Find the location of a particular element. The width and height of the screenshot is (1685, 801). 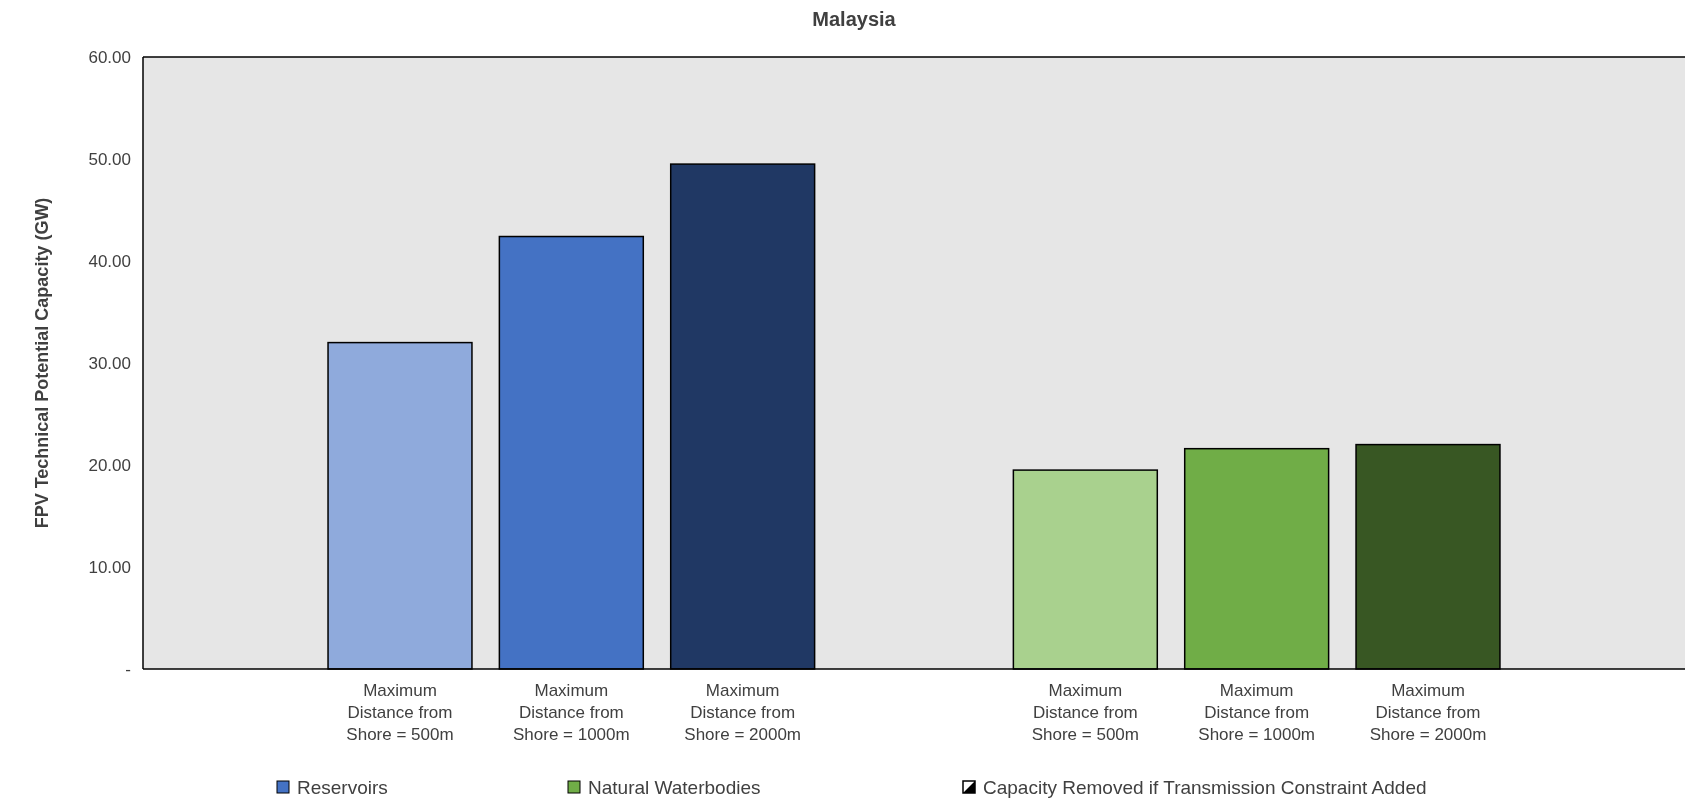

legend-label: Reservoirs is located at coordinates (342, 787).